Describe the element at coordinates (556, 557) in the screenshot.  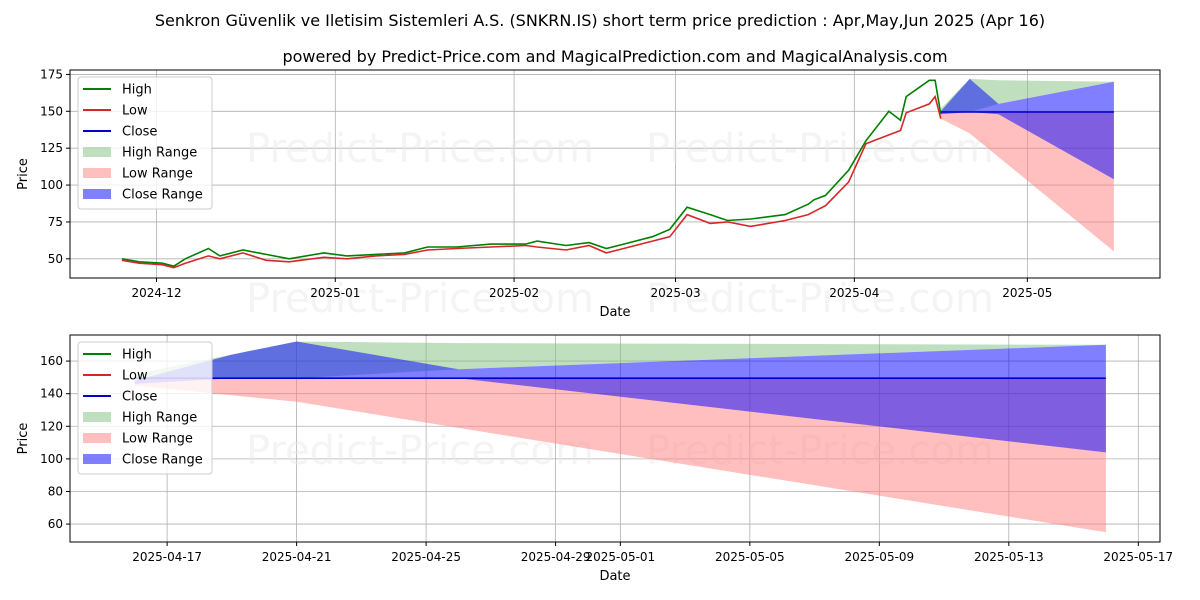
I see `x-tick-label: 2025-04-29` at that location.